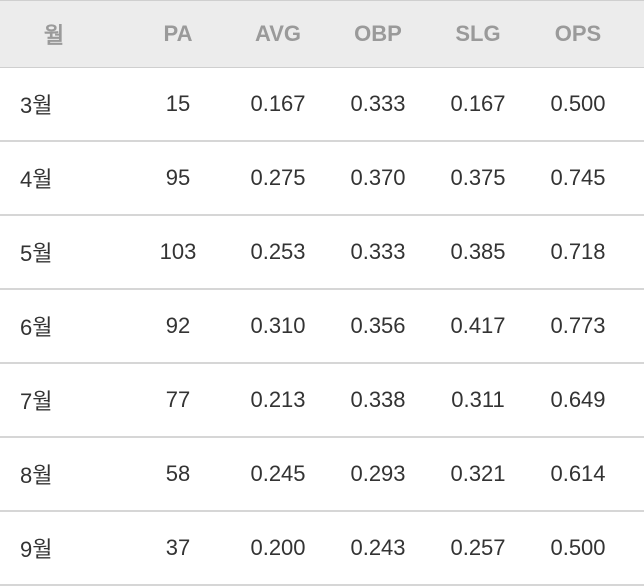 This screenshot has width=644, height=587. I want to click on stat-cell: 0.718, so click(586, 252).